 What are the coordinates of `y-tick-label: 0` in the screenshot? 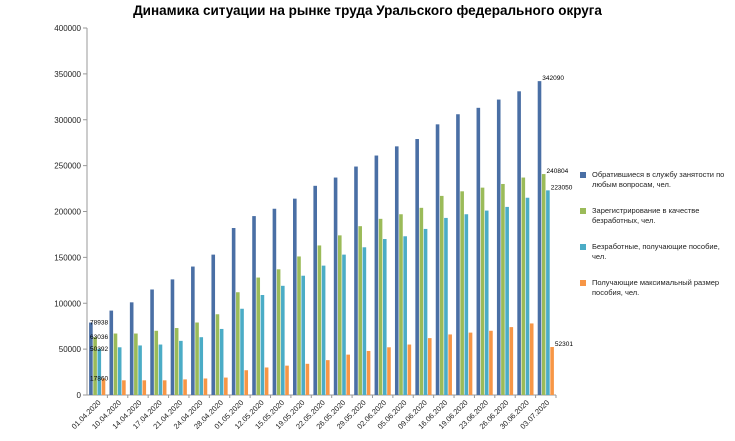 It's located at (79, 395).